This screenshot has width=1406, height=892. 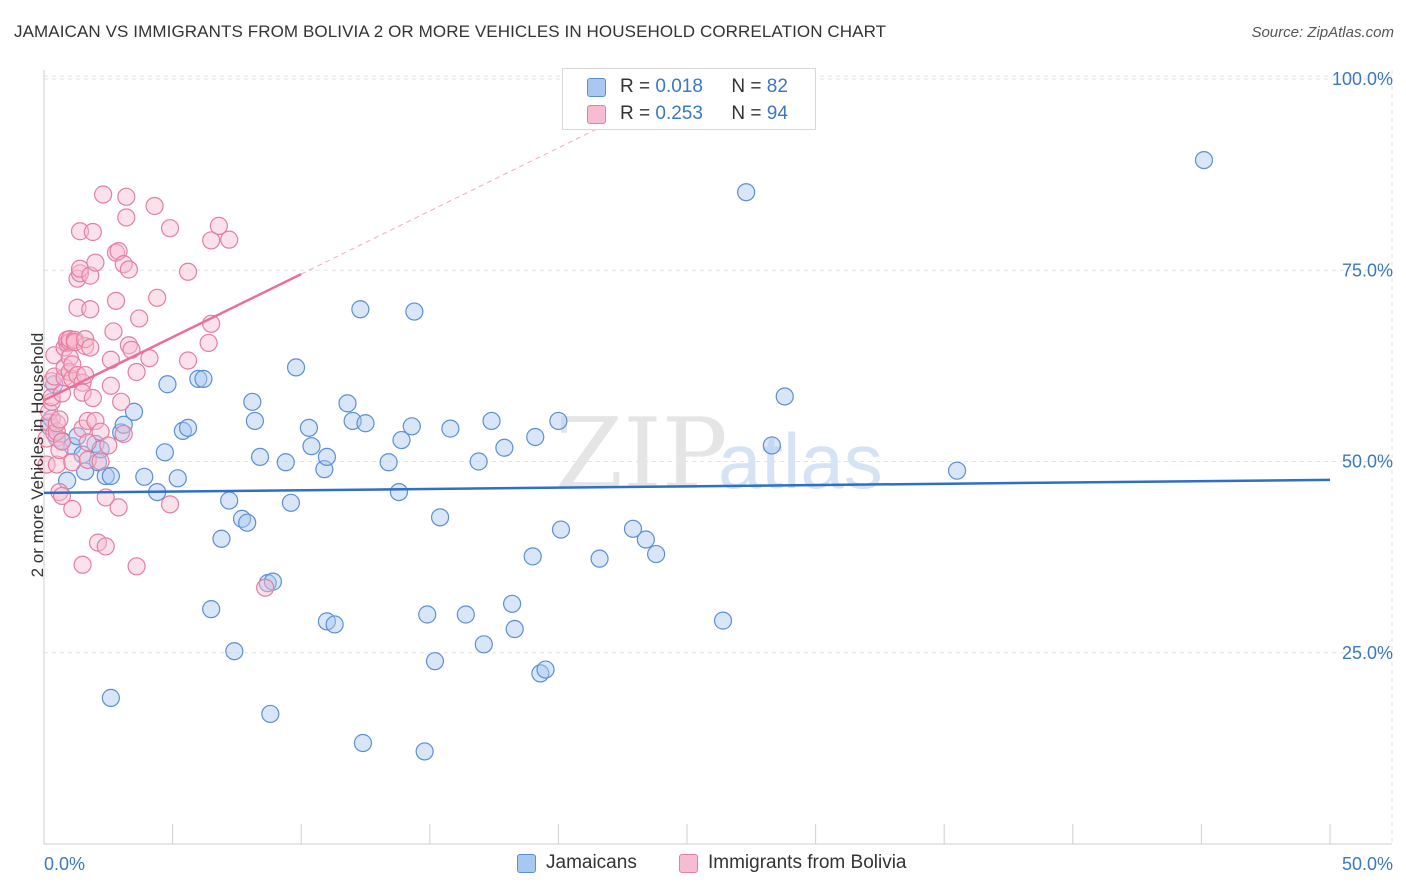 I want to click on legend-r-value: 0.018, so click(x=679, y=86).